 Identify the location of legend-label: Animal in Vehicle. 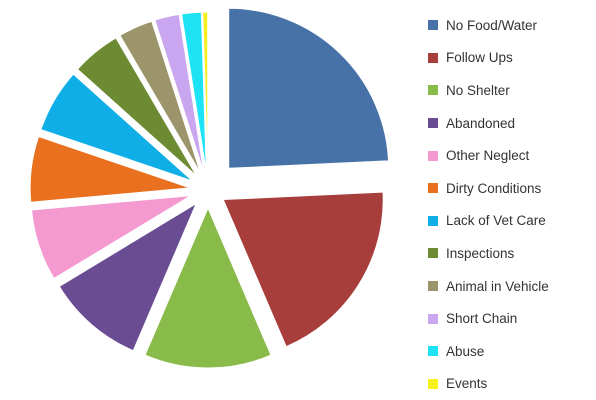
(497, 286).